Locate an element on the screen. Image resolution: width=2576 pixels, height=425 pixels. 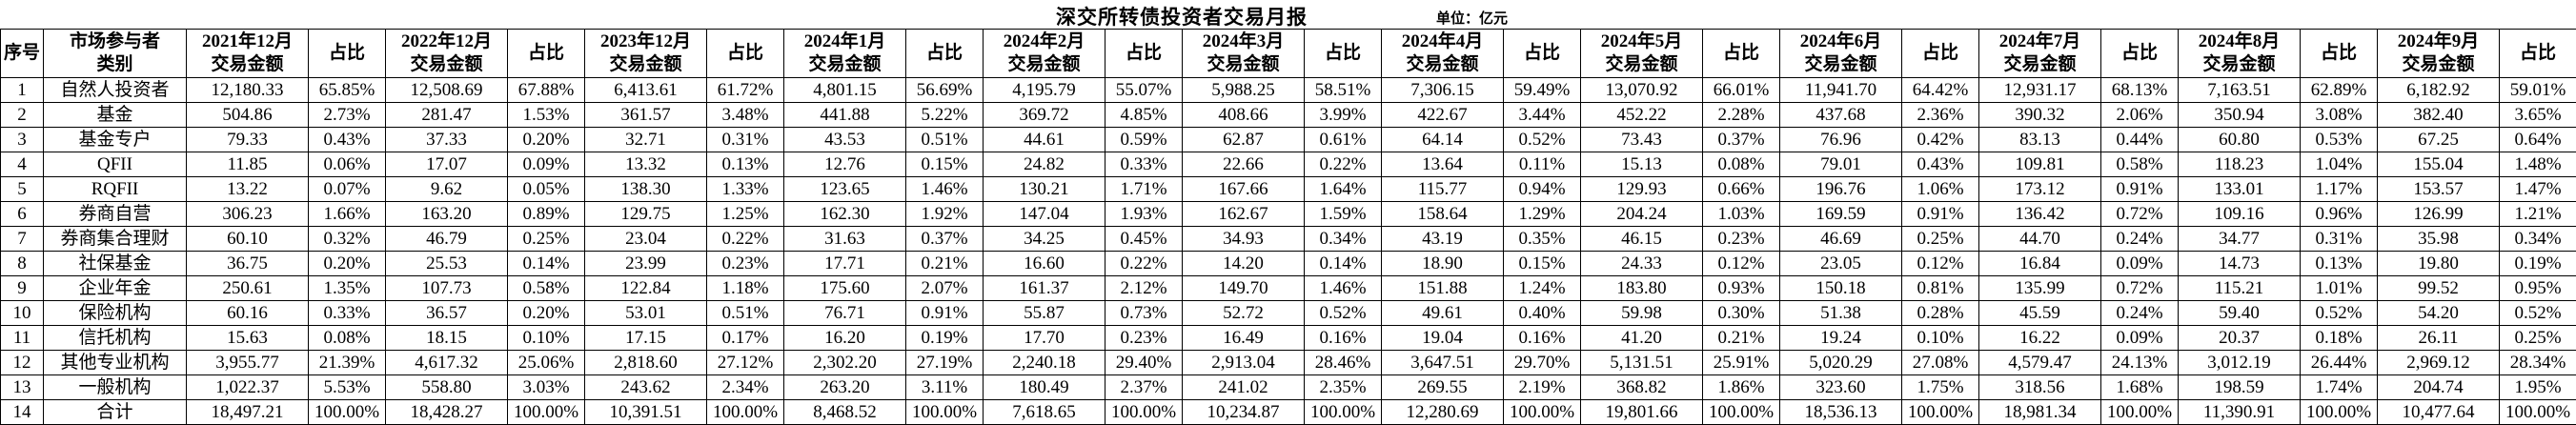
amount-cell: 34.25 is located at coordinates (1044, 239).